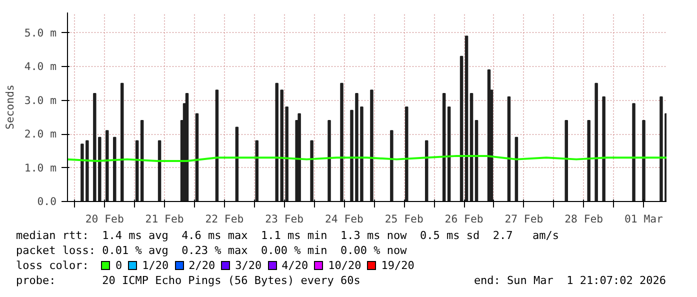  What do you see at coordinates (118, 265) in the screenshot?
I see `legend-label: 0` at bounding box center [118, 265].